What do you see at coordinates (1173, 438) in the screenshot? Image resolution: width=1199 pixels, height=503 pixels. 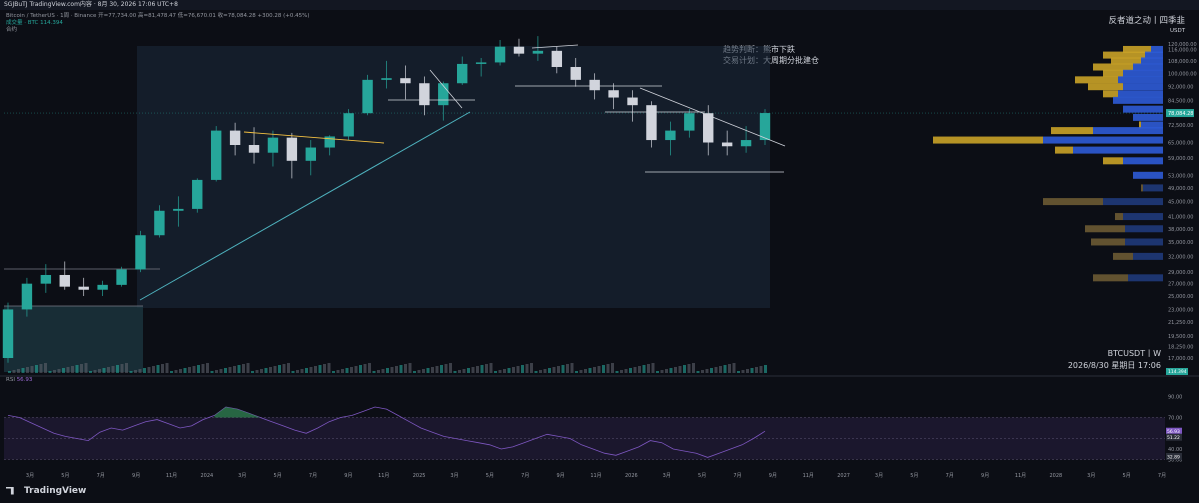 I see `rsi-current-label: 51.22` at bounding box center [1173, 438].